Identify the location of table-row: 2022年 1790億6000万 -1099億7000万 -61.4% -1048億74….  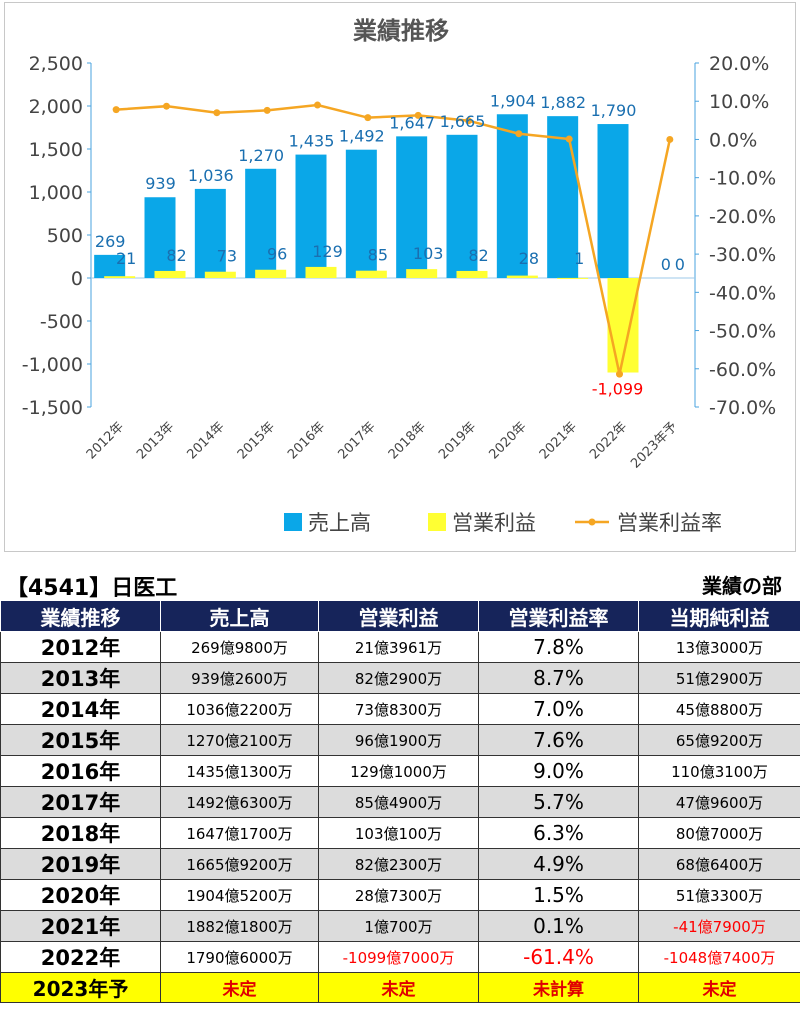
(400, 957).